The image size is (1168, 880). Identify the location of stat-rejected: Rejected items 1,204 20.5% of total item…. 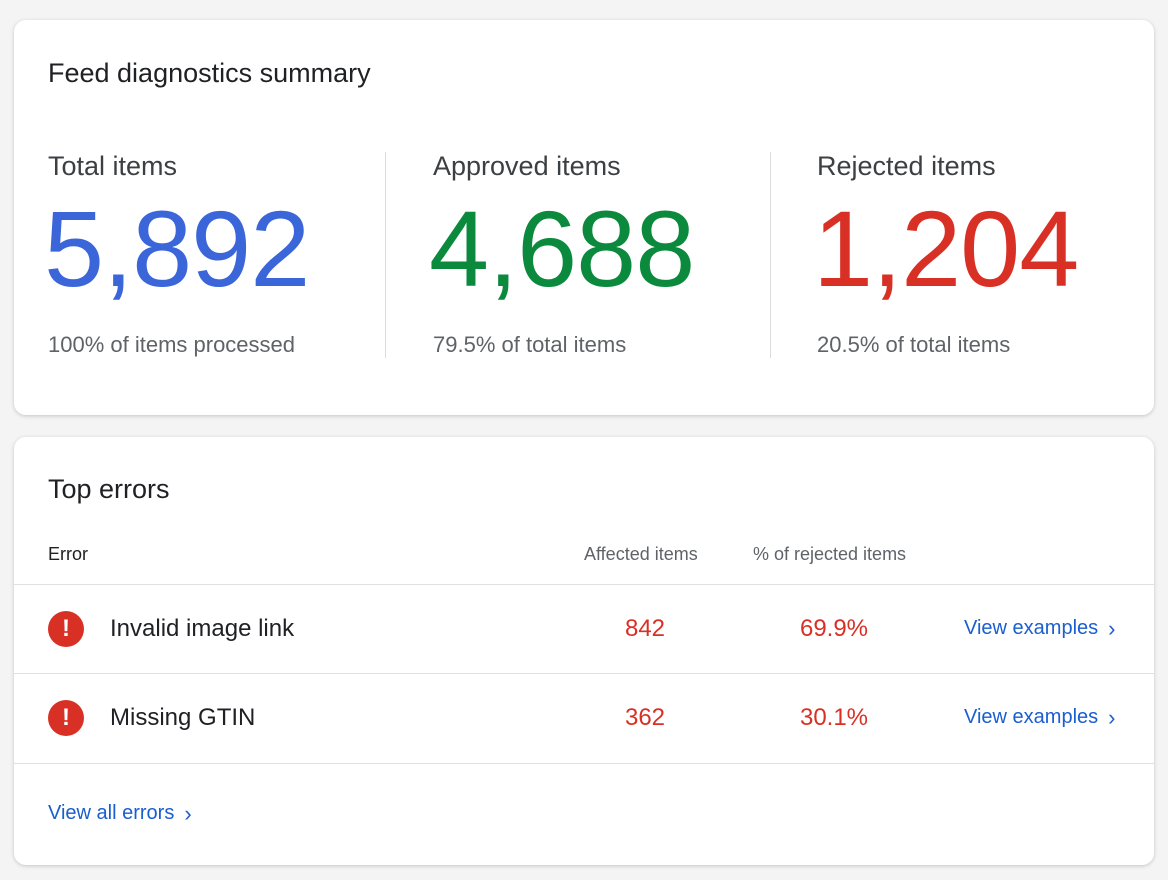
(985, 256).